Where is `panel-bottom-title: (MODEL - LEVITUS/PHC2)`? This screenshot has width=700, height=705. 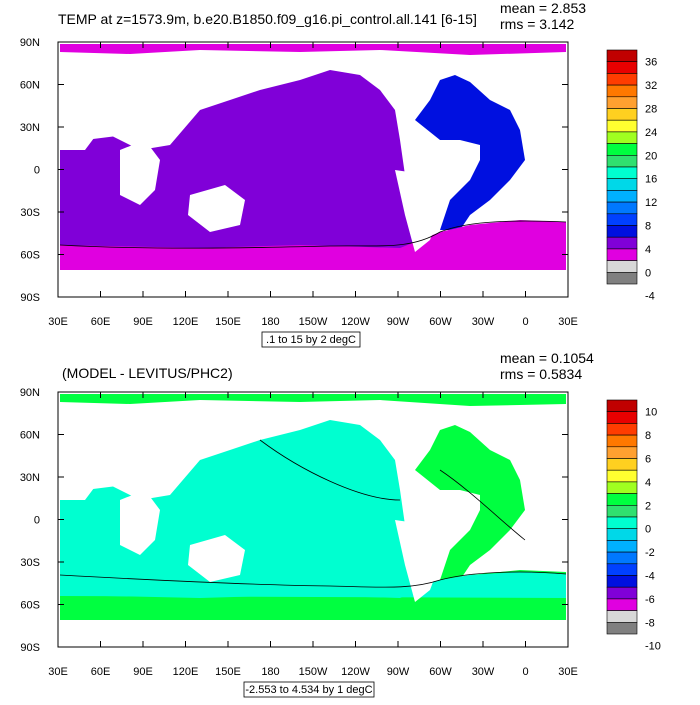
panel-bottom-title: (MODEL - LEVITUS/PHC2) is located at coordinates (147, 373).